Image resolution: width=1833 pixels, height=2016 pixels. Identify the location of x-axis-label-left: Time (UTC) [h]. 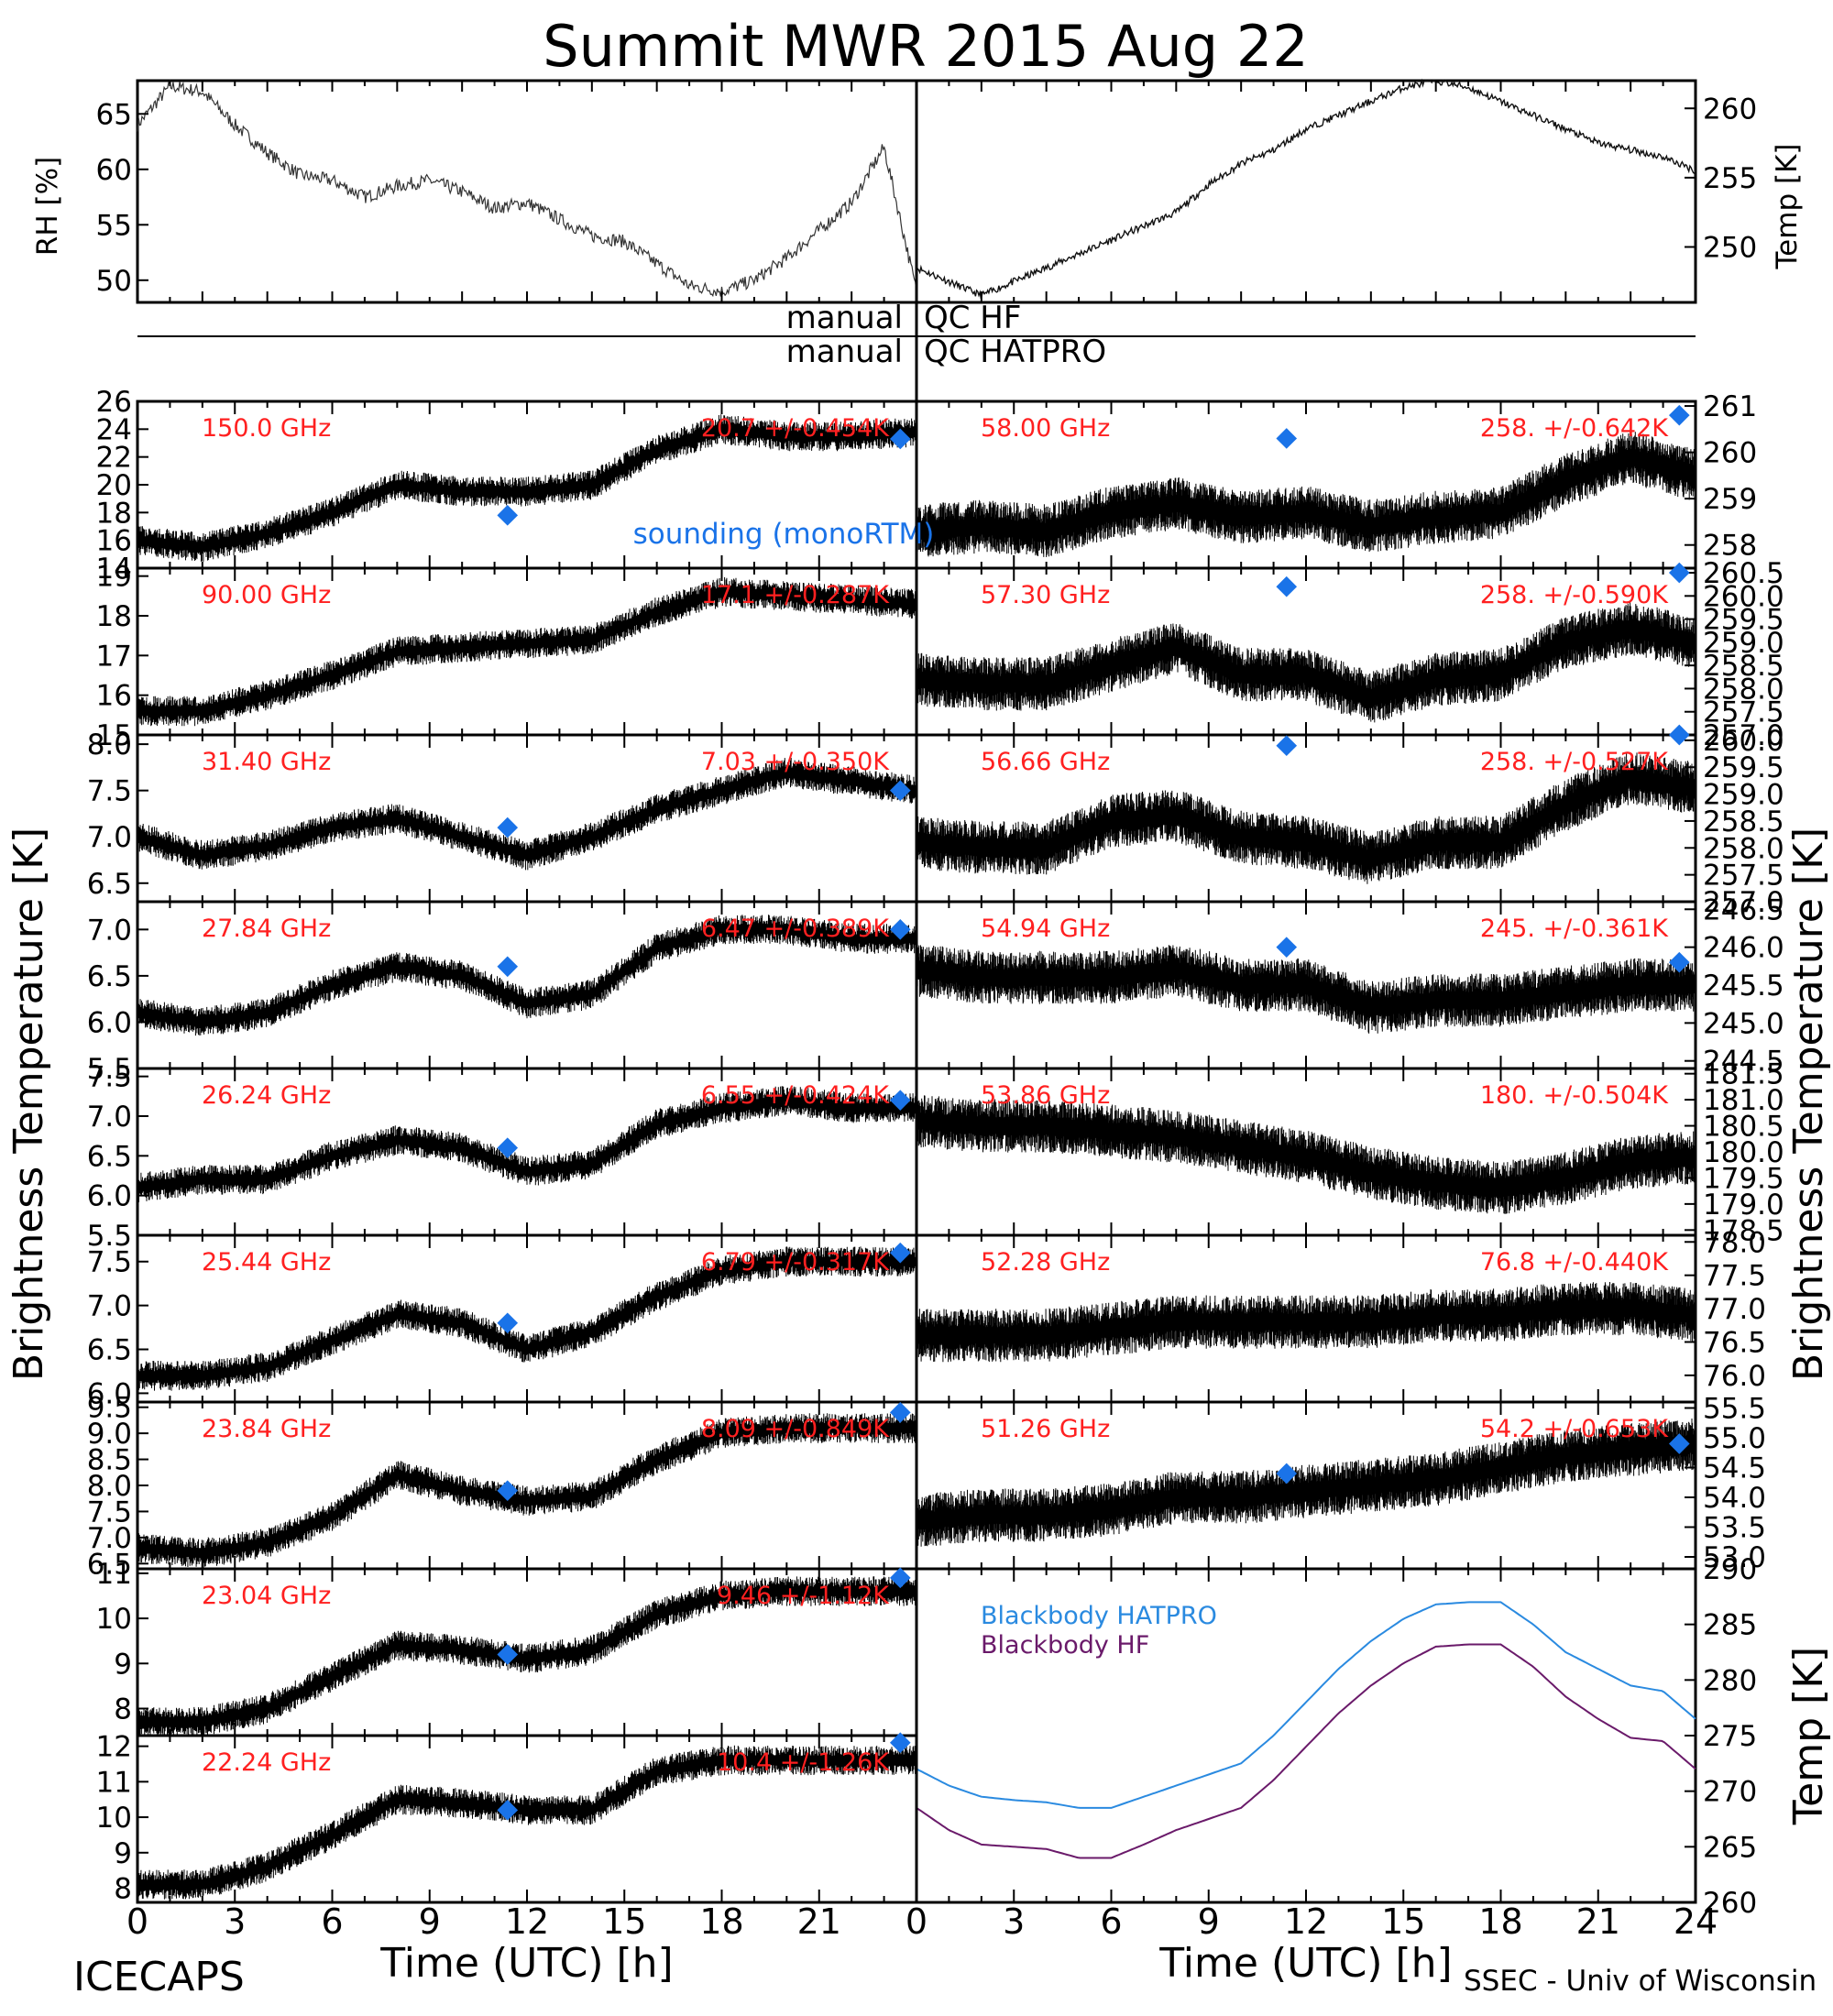
(526, 1963).